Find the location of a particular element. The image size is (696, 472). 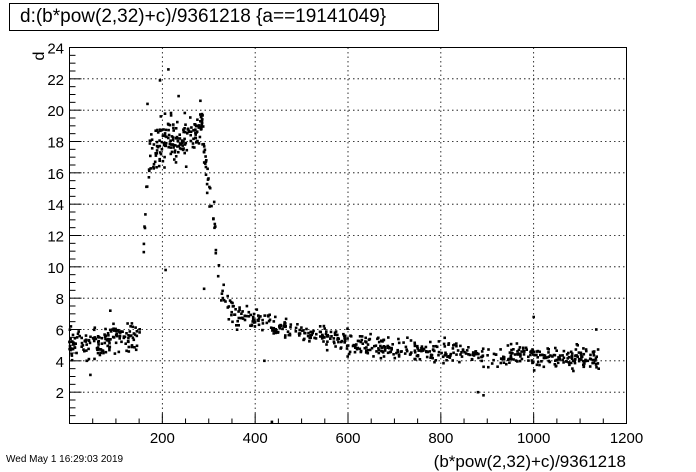

y-tick-label: 18 is located at coordinates (55, 143).